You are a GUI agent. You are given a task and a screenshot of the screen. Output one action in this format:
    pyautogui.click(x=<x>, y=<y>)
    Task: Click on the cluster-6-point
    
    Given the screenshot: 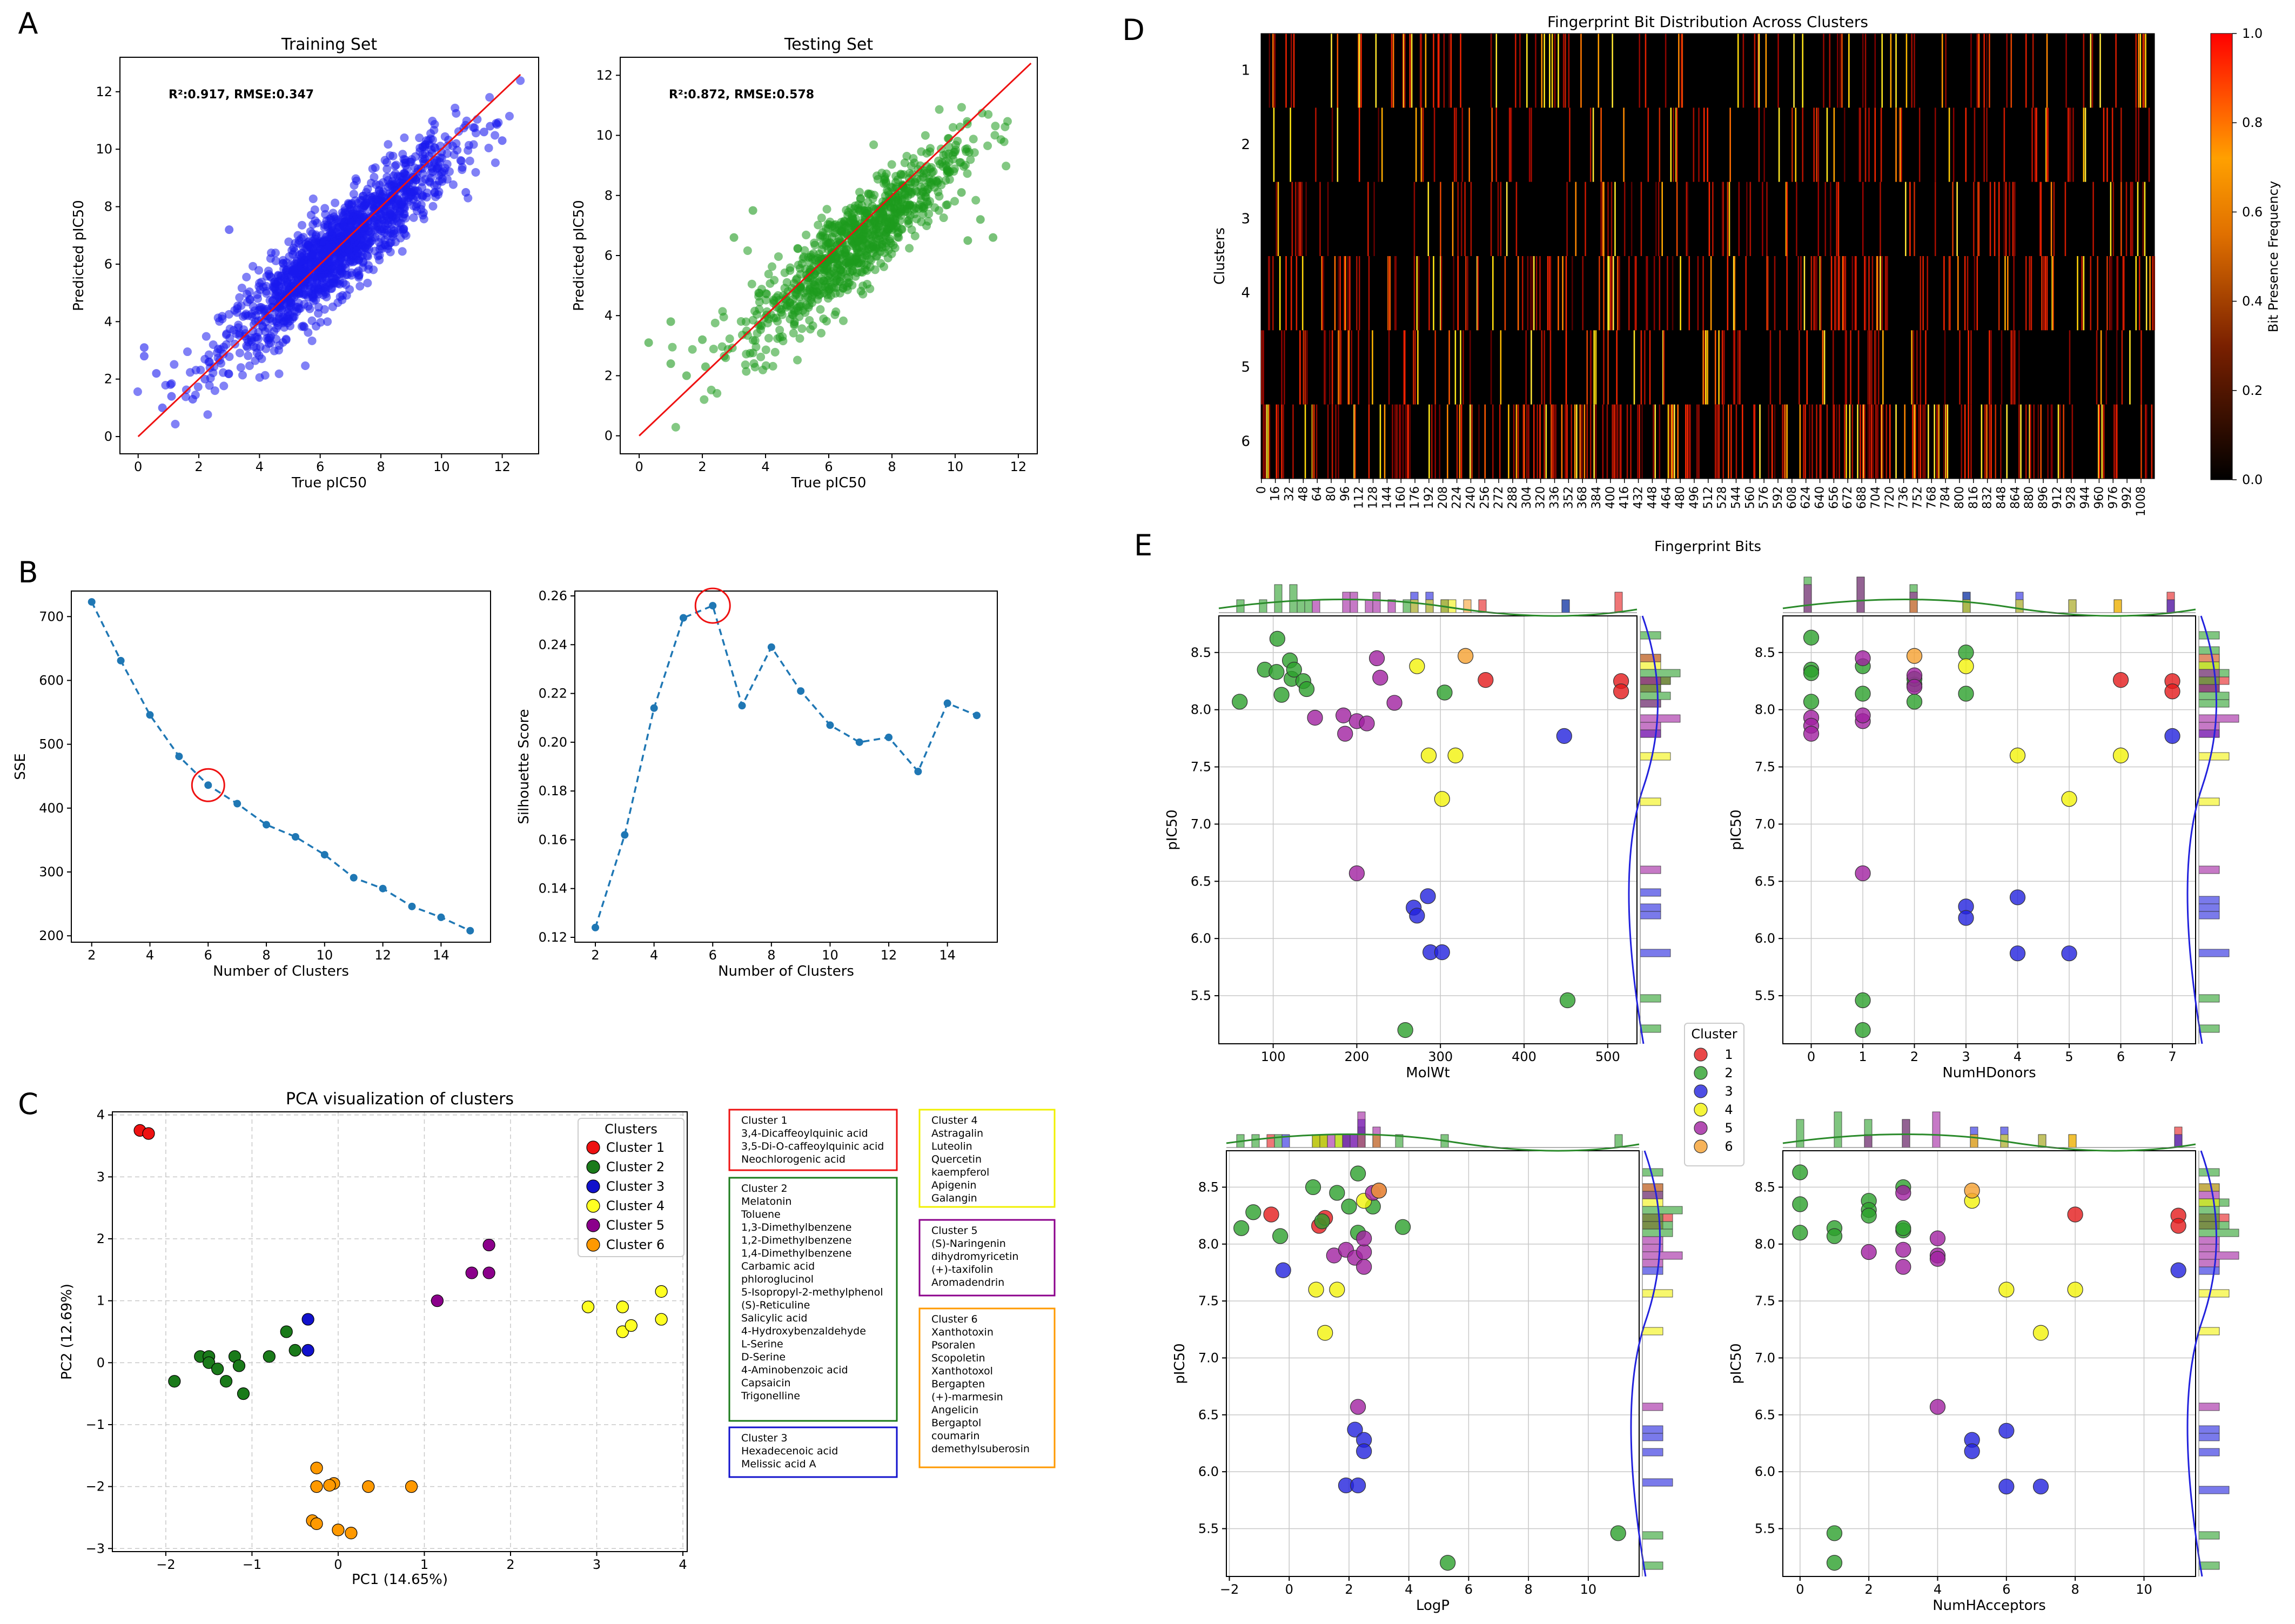 What is the action you would take?
    pyautogui.click(x=339, y=1530)
    